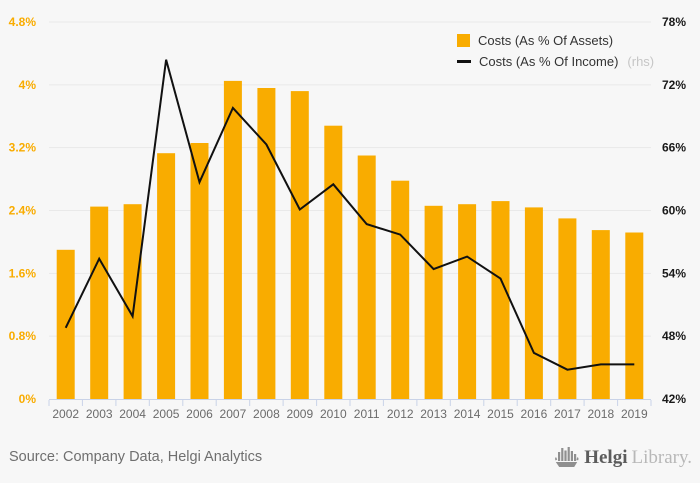 The width and height of the screenshot is (700, 483). Describe the element at coordinates (299, 245) in the screenshot. I see `bar-2009` at that location.